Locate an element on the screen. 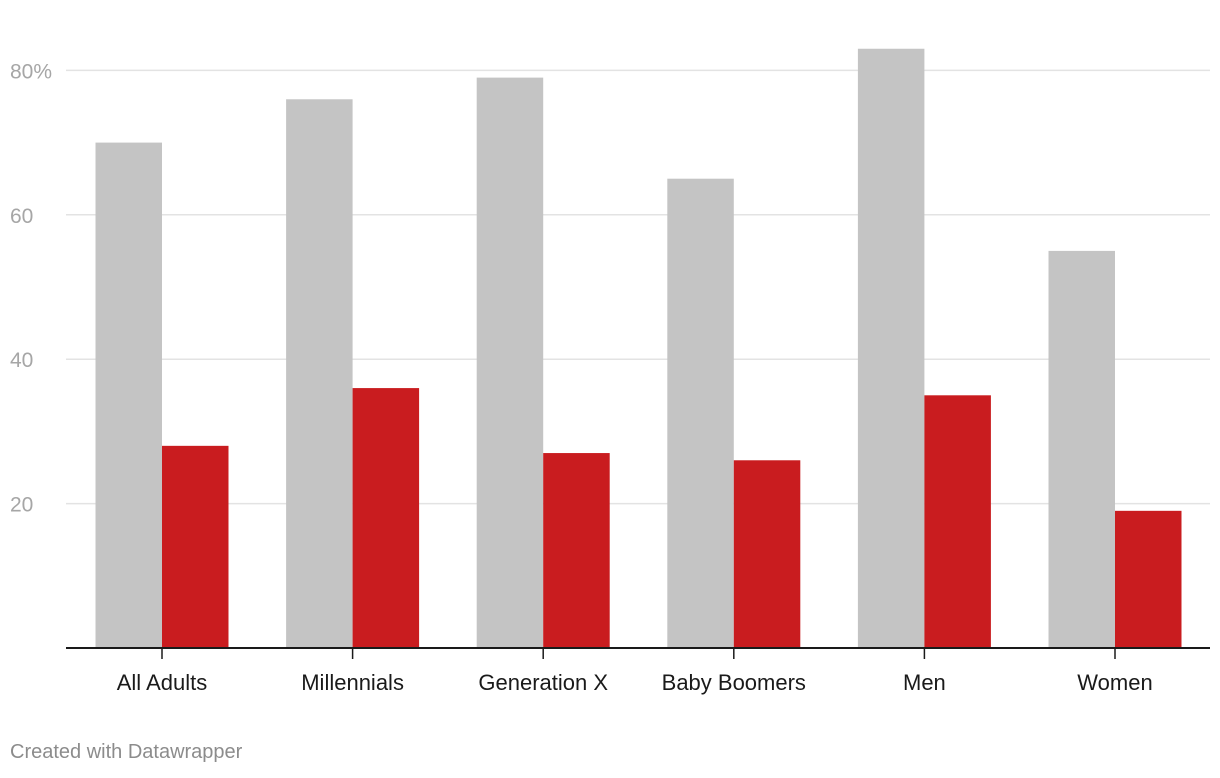 The height and width of the screenshot is (778, 1220). footer-credit: Created with Datawrapper is located at coordinates (126, 752).